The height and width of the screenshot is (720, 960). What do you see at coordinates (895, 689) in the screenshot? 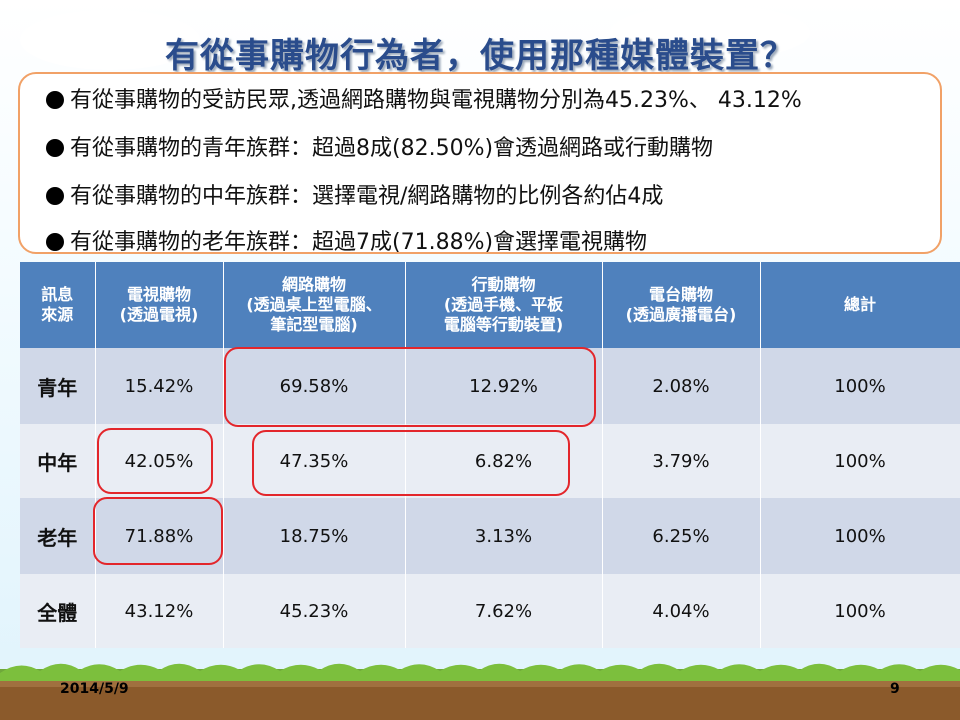
I see `page-number: 9` at bounding box center [895, 689].